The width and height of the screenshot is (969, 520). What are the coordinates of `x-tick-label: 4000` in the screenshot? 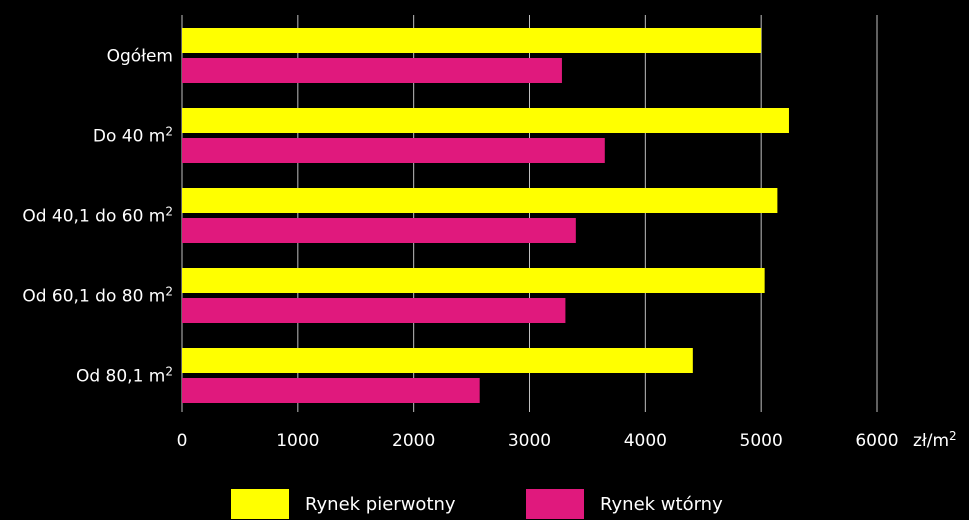 It's located at (645, 441).